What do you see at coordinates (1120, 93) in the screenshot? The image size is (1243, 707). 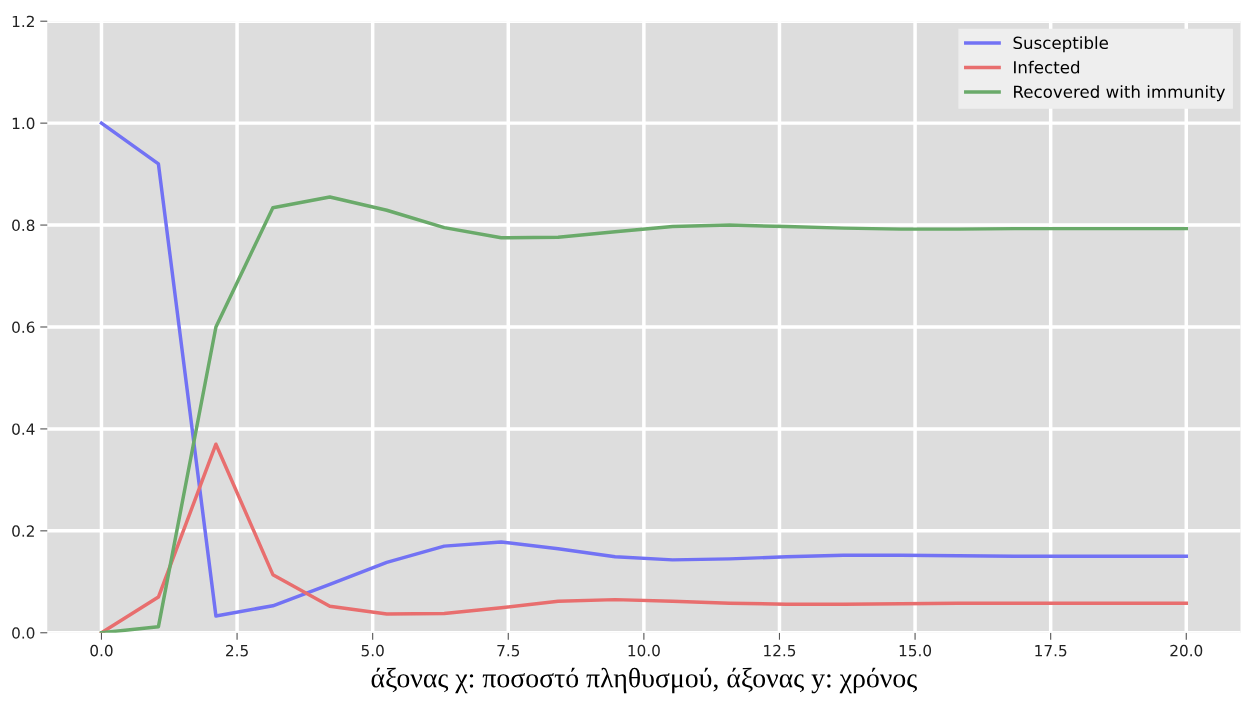 I see `legend-label: Recovered with immunity` at bounding box center [1120, 93].